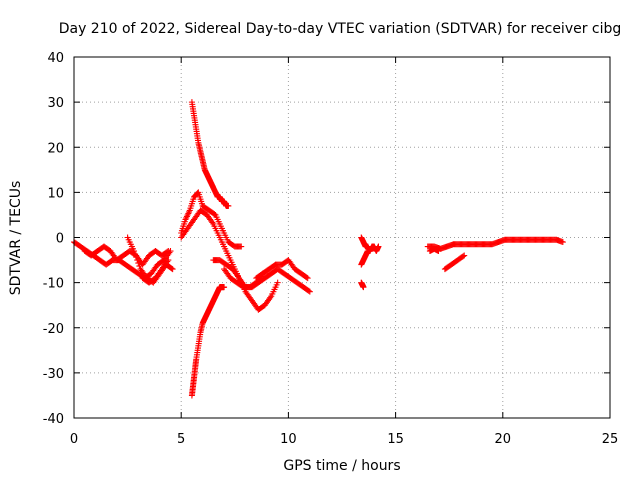 Image resolution: width=640 pixels, height=480 pixels. Describe the element at coordinates (55, 103) in the screenshot. I see `y-tick-label: 30` at that location.